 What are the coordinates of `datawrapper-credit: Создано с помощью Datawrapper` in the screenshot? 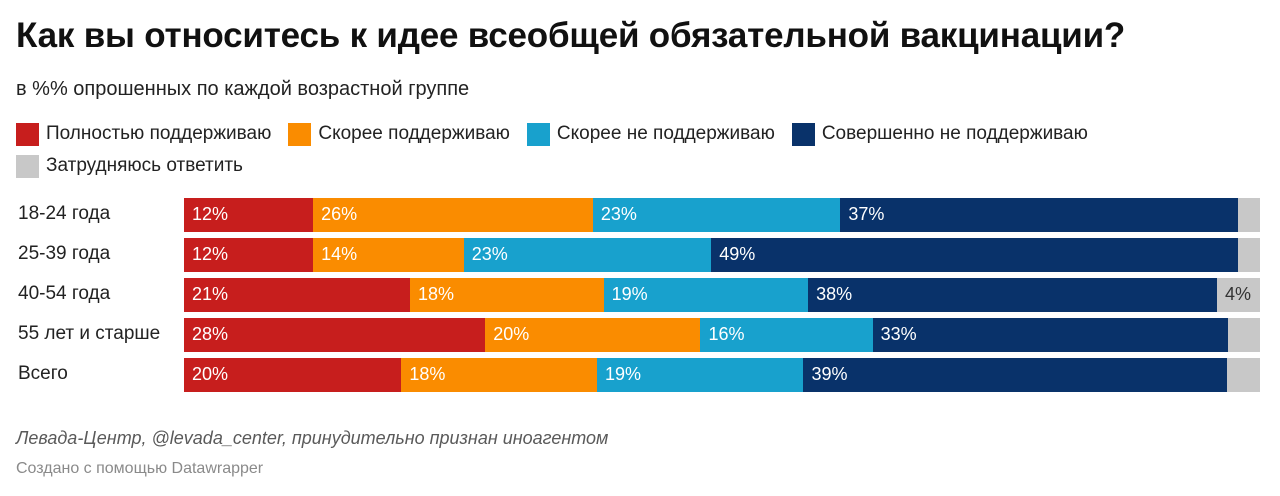 It's located at (140, 468).